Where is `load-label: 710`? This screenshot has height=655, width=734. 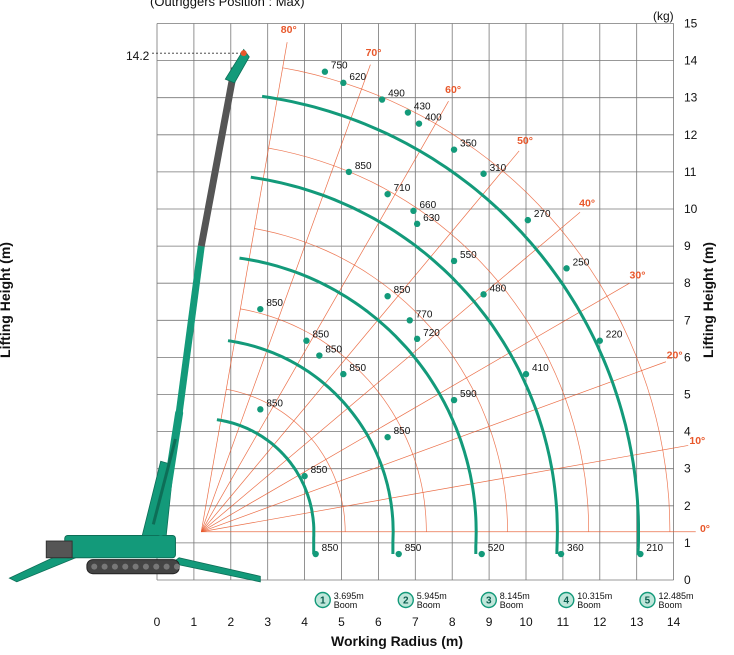 load-label: 710 is located at coordinates (402, 188).